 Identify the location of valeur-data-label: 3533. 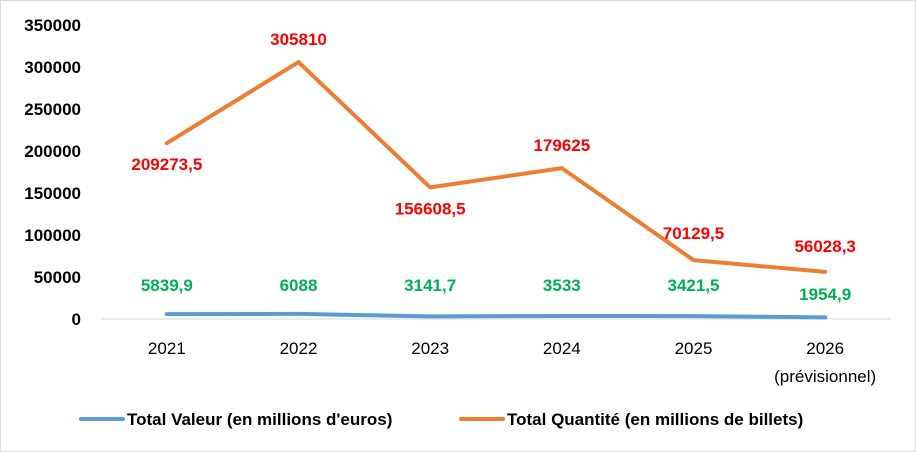
(562, 285).